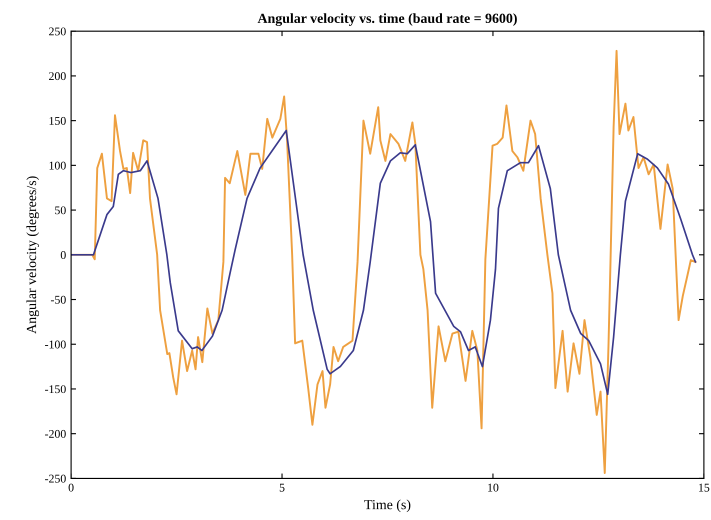 The image size is (711, 520). Describe the element at coordinates (55, 389) in the screenshot. I see `y-tick-label: -150` at that location.